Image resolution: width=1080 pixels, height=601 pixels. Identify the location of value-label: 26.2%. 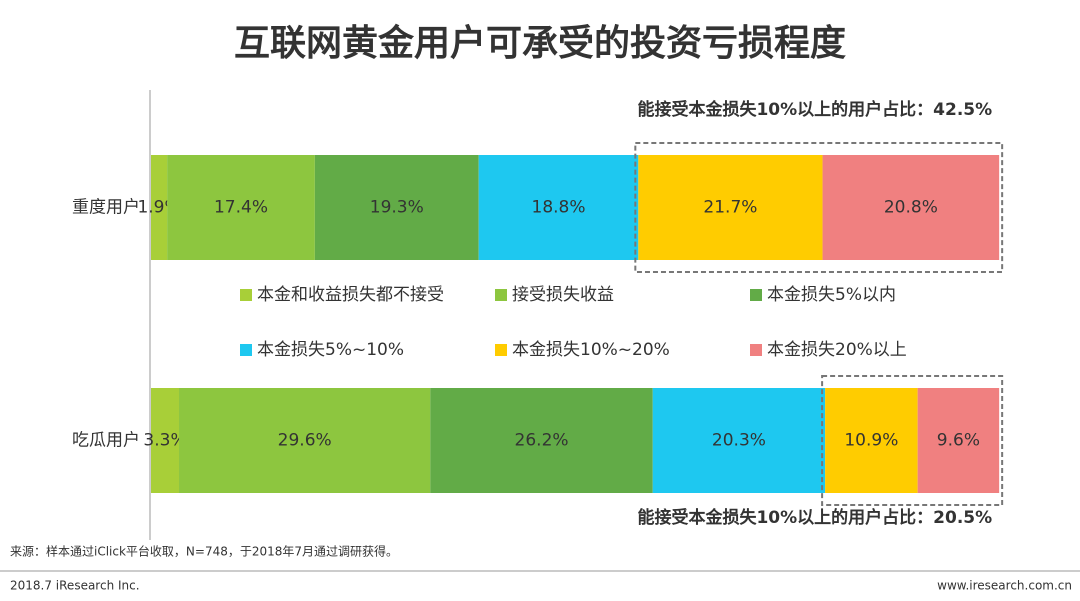
(542, 441).